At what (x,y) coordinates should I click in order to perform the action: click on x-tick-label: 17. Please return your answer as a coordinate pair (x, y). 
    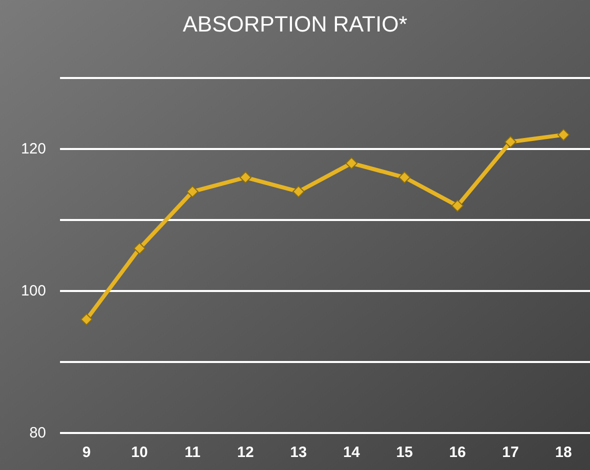
    Looking at the image, I should click on (510, 452).